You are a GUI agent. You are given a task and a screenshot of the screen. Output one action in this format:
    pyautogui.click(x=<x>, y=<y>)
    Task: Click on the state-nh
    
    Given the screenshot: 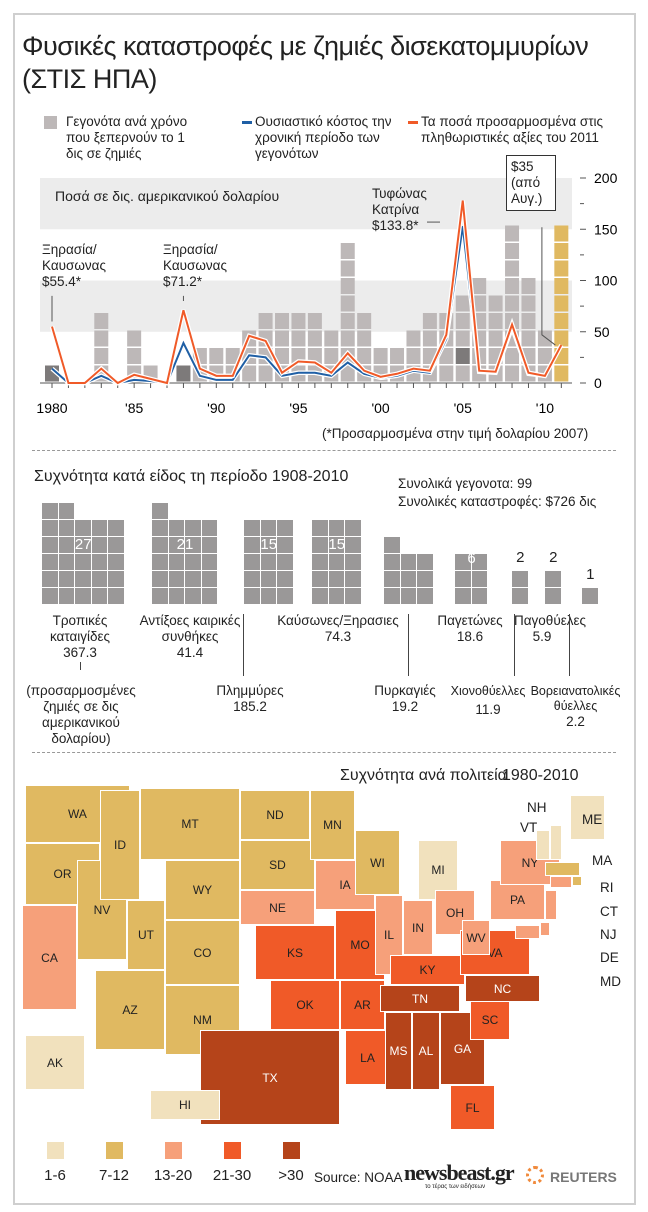 What is the action you would take?
    pyautogui.click(x=556, y=842)
    